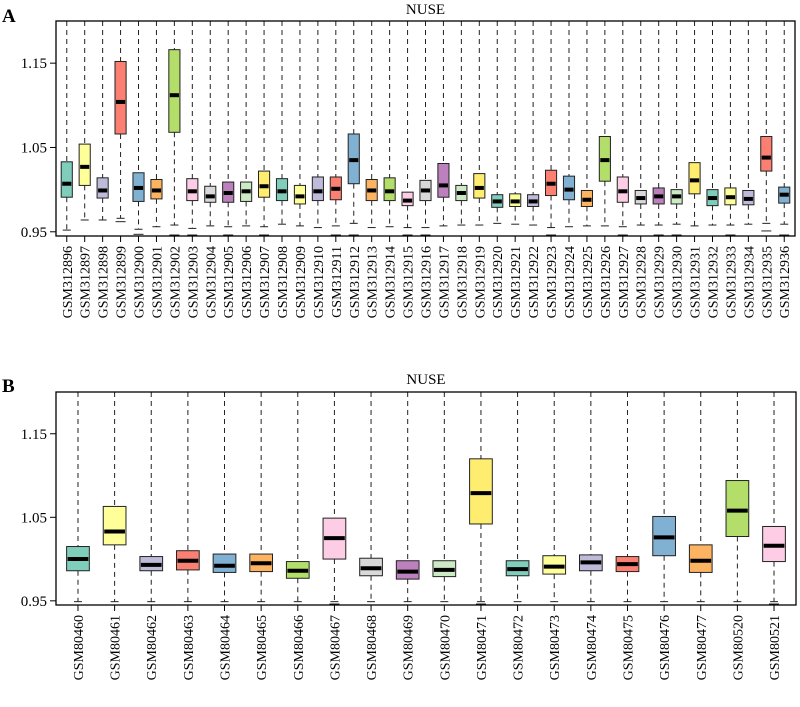 This screenshot has height=707, width=800. What do you see at coordinates (68, 169) in the screenshot?
I see `box-GSM312896: GSM312896` at bounding box center [68, 169].